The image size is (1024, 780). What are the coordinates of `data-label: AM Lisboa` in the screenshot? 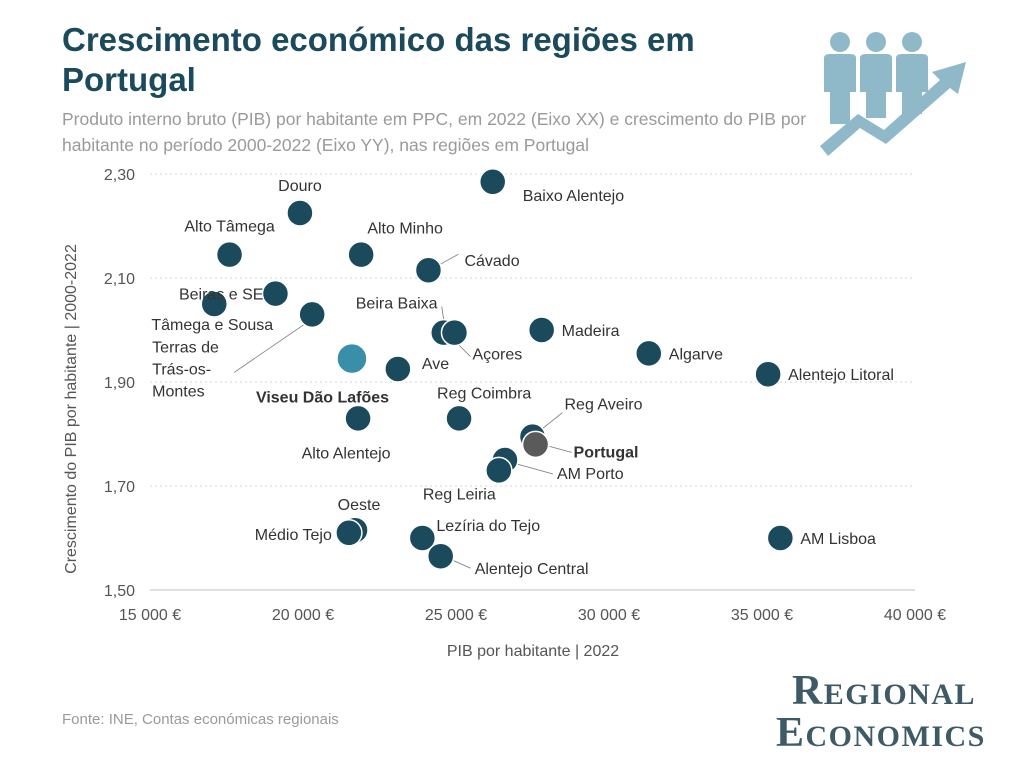 It's located at (838, 539).